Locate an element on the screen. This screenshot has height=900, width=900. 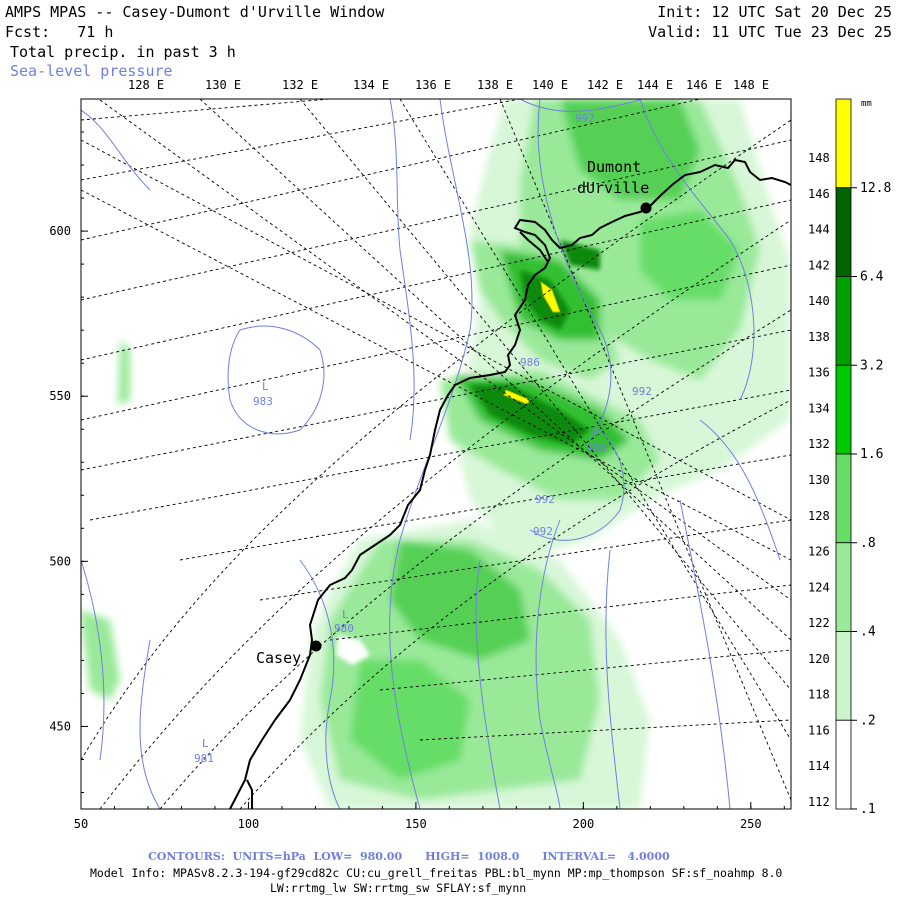
lat-label: 132 E is located at coordinates (826, 444).